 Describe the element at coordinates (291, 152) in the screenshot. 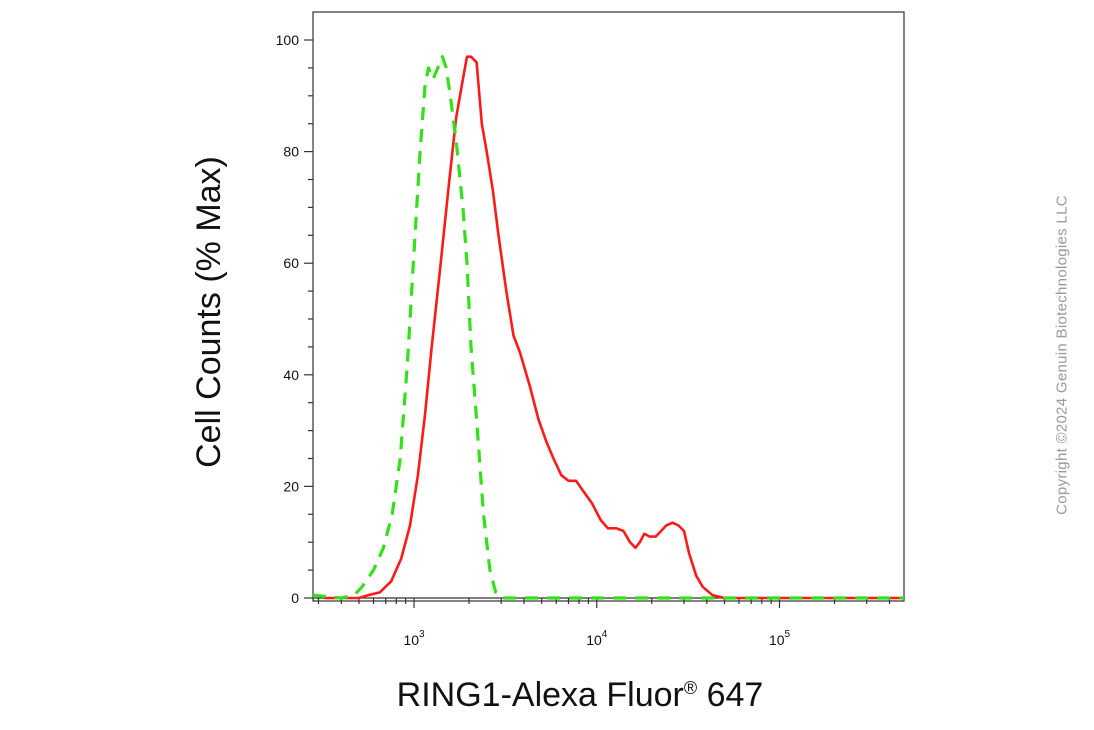

I see `y-tick-label: 80` at that location.